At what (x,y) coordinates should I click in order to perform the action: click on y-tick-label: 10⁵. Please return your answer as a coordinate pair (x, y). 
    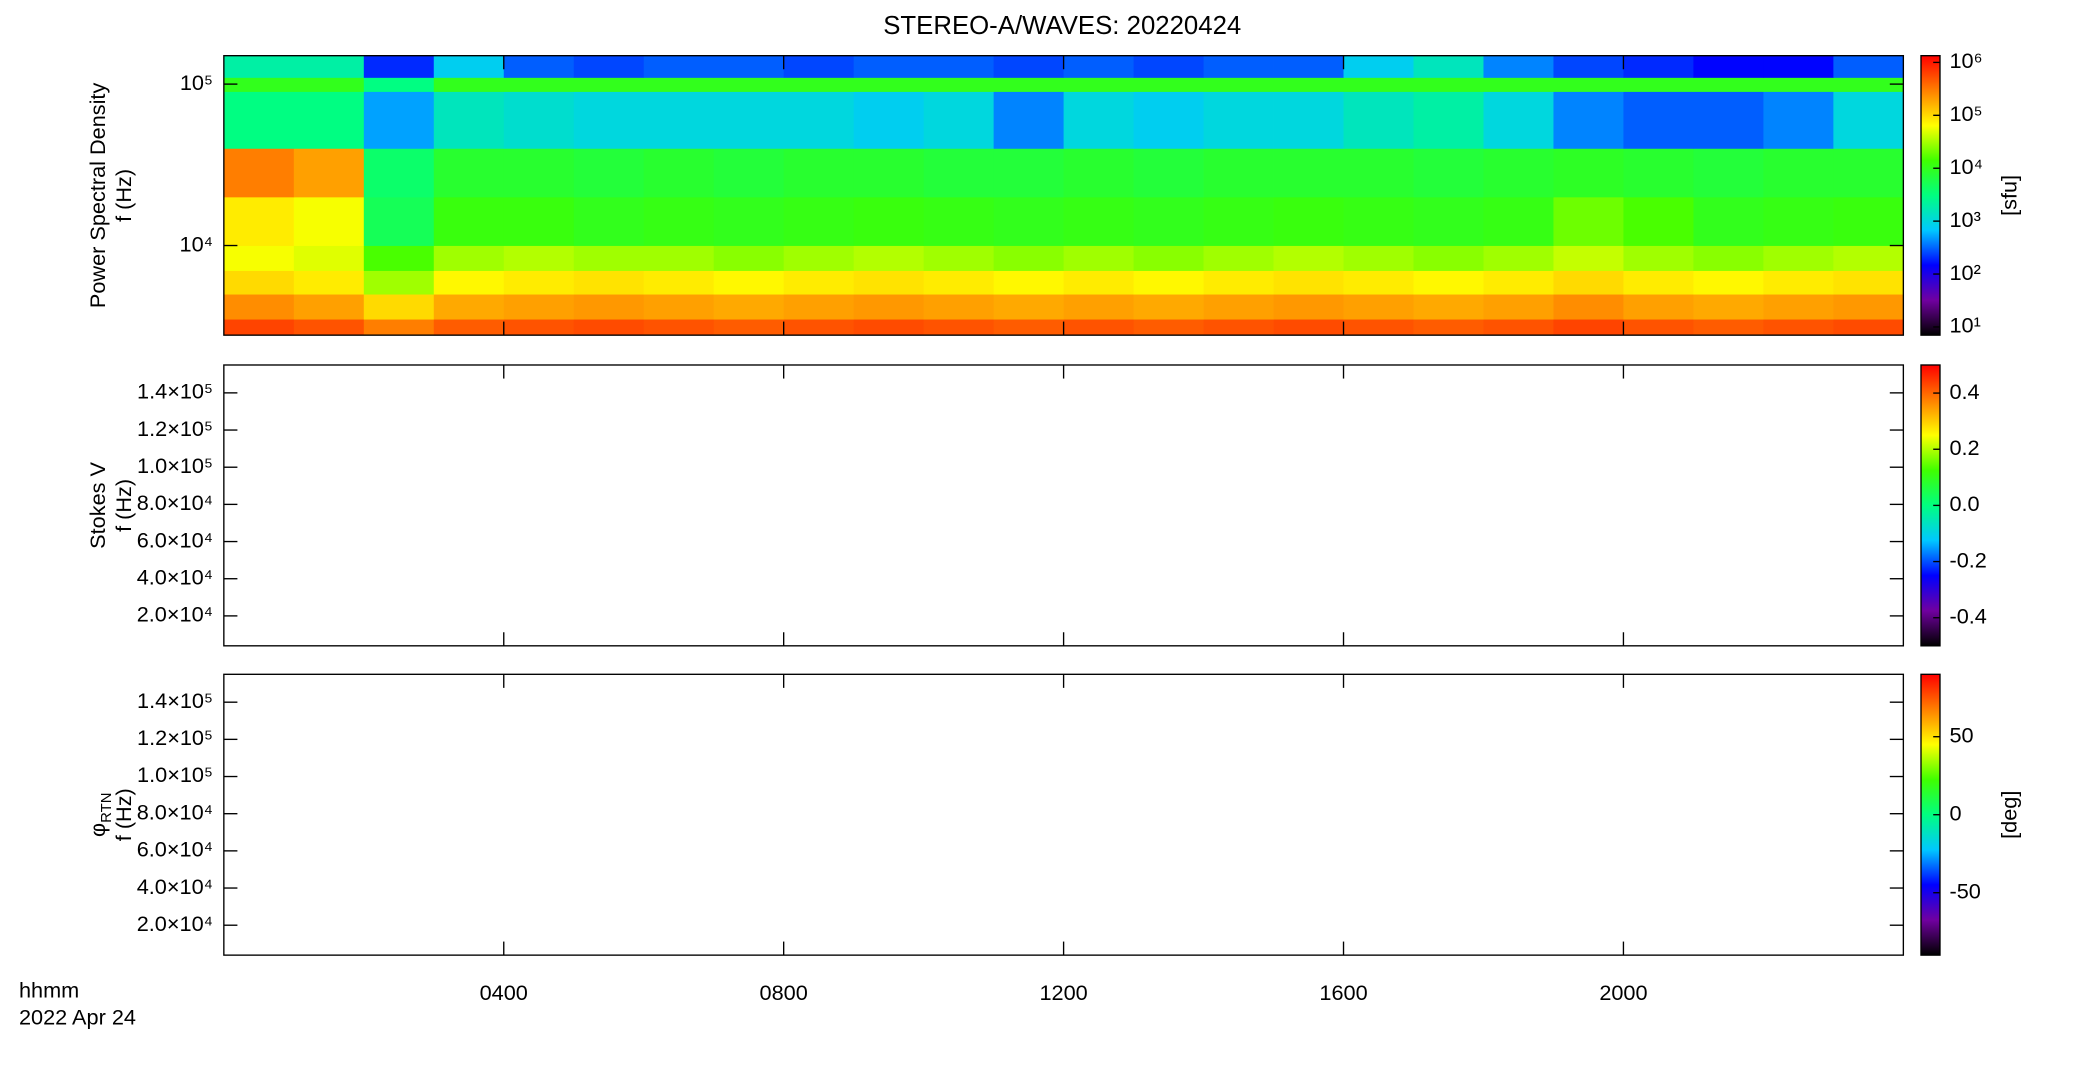
    Looking at the image, I should click on (196, 82).